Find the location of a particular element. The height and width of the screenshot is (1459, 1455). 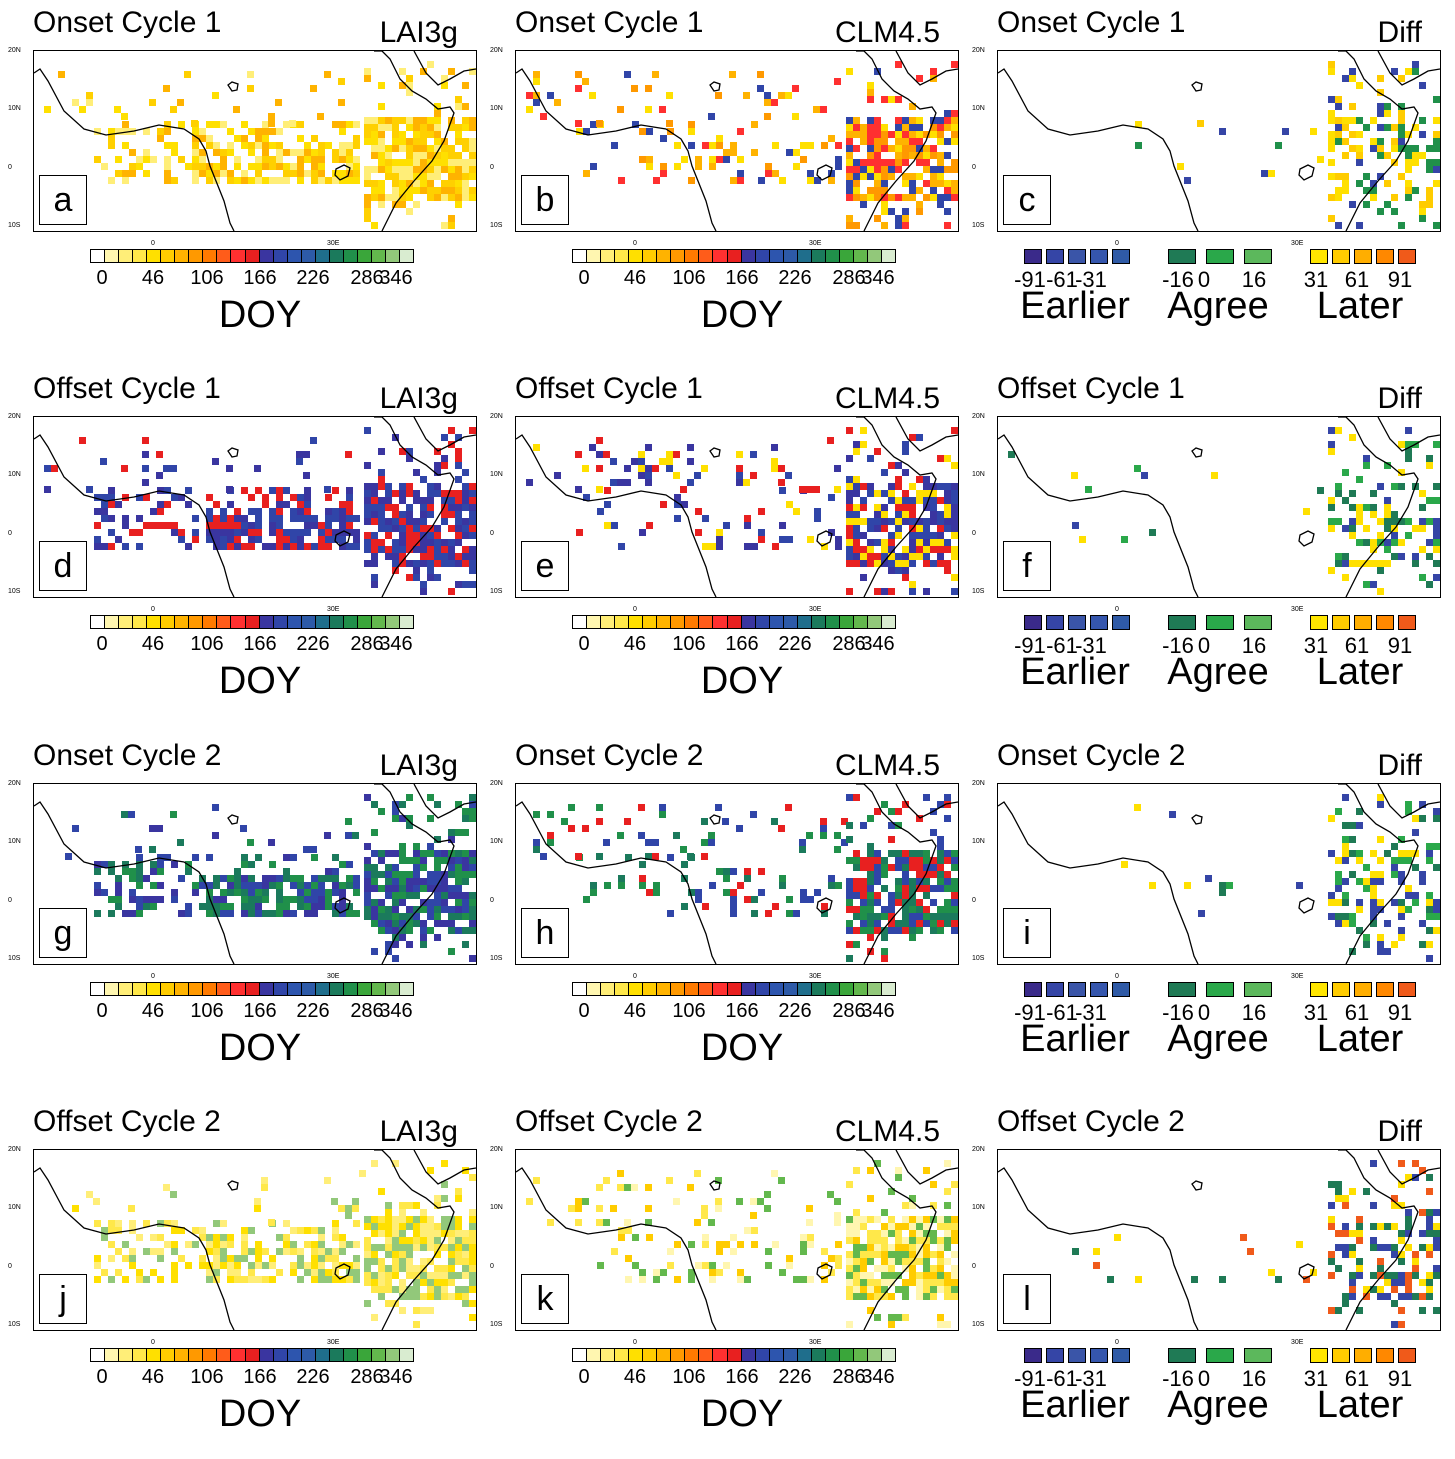

diff-legend-value: -16 is located at coordinates (1178, 1378).